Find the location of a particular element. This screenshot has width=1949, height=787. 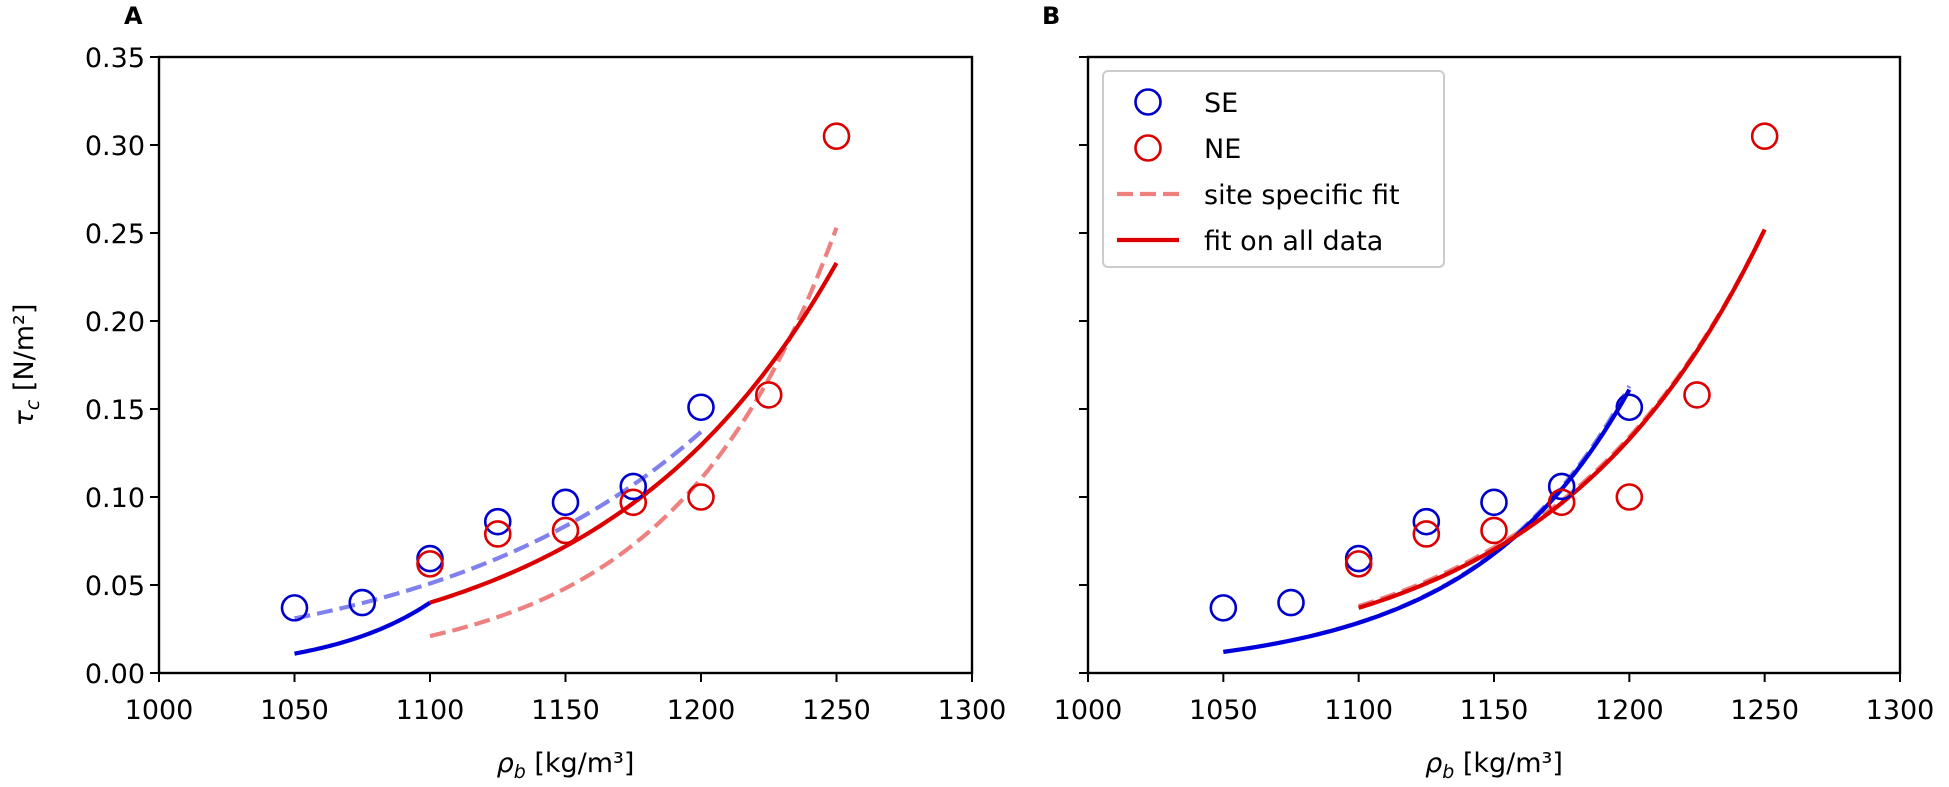

y-tick-label: 0.10 is located at coordinates (115, 498).